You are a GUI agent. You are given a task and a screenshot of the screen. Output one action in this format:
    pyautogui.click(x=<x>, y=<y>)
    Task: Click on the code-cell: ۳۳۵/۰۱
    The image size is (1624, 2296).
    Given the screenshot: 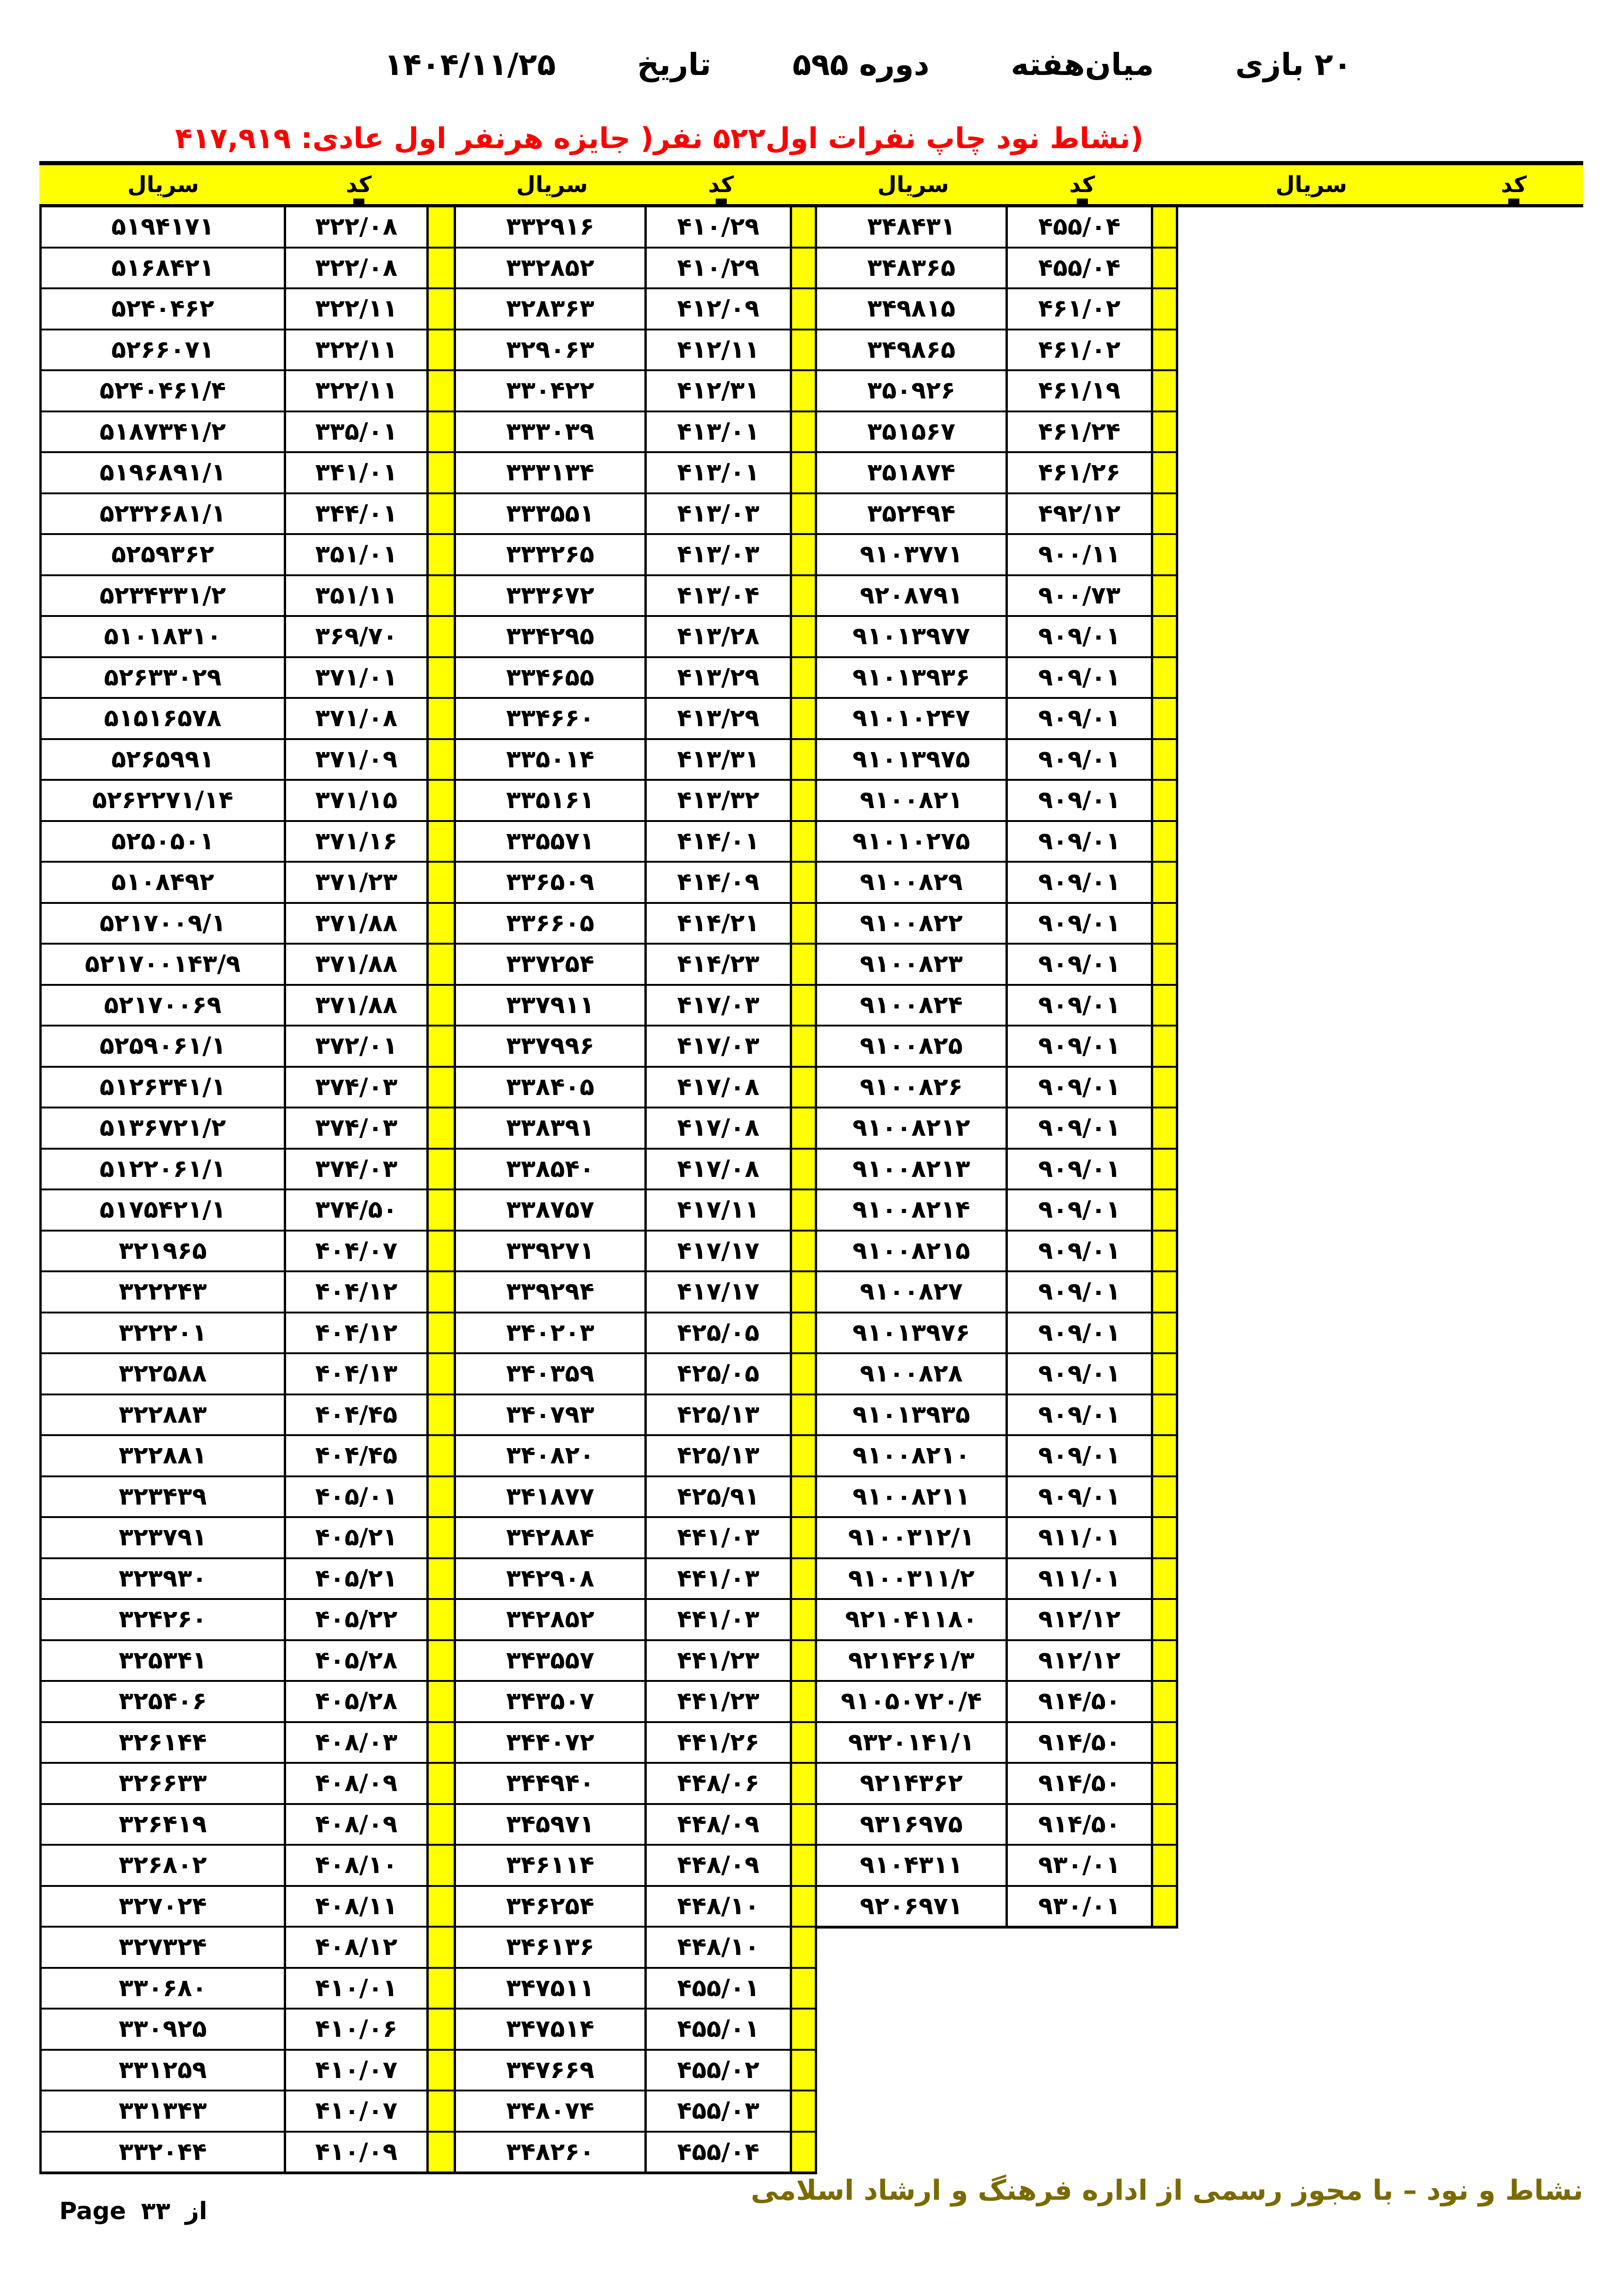 What is the action you would take?
    pyautogui.click(x=357, y=432)
    